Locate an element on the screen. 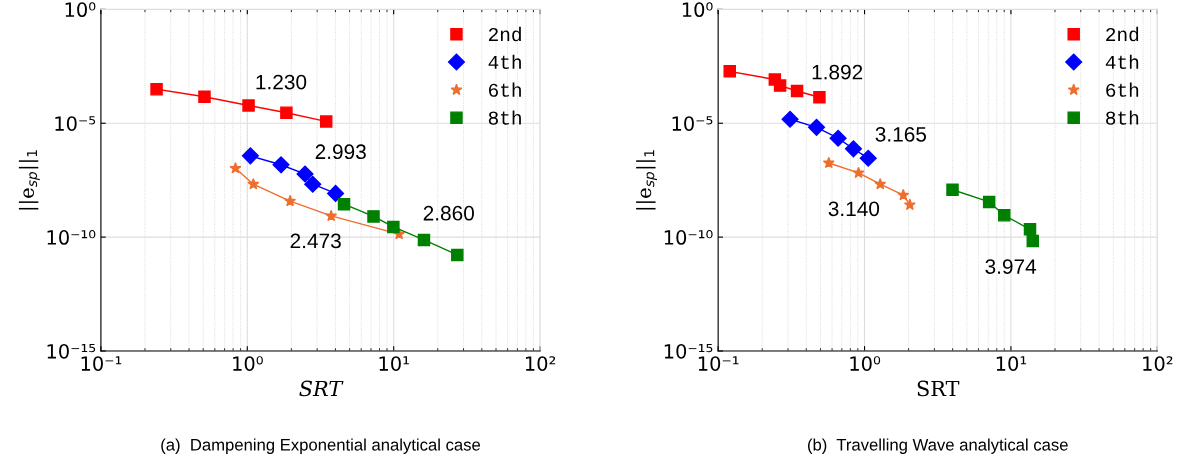 The height and width of the screenshot is (468, 1187). annotation: 3.974 is located at coordinates (1011, 266).